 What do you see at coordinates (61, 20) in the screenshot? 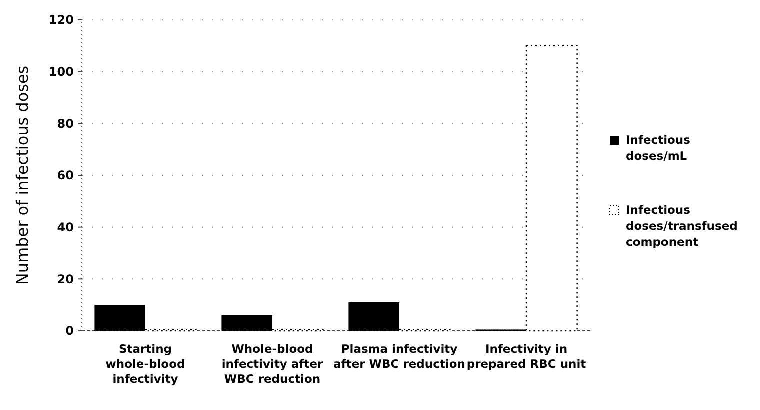
I see `y-tick-label: 120` at bounding box center [61, 20].